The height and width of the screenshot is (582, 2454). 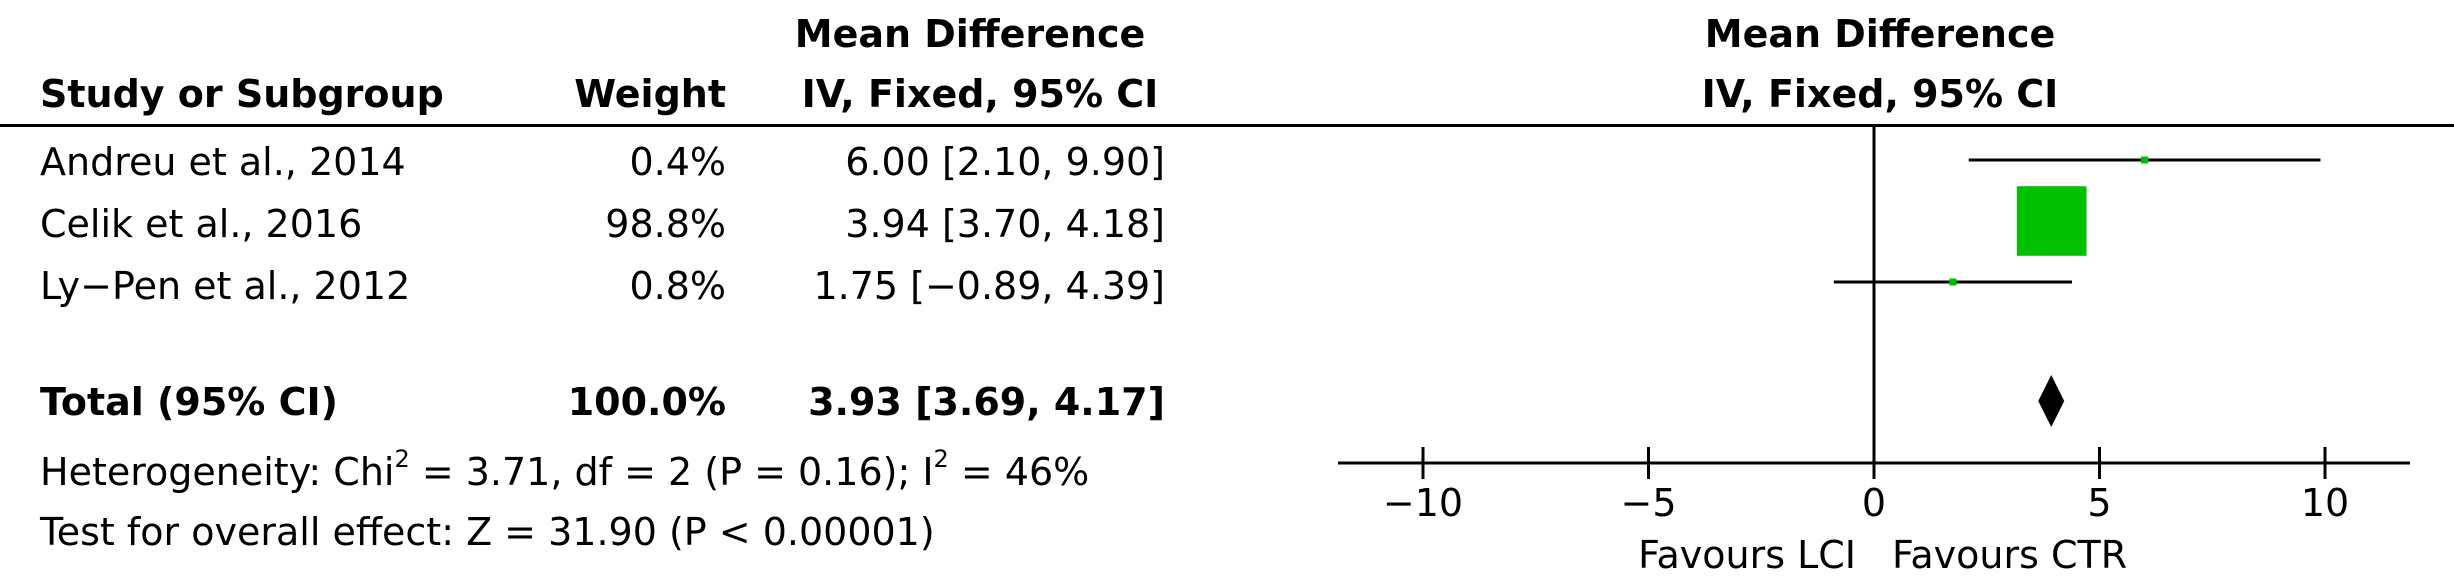 What do you see at coordinates (189, 402) in the screenshot?
I see `total-label: Total (95% CI)` at bounding box center [189, 402].